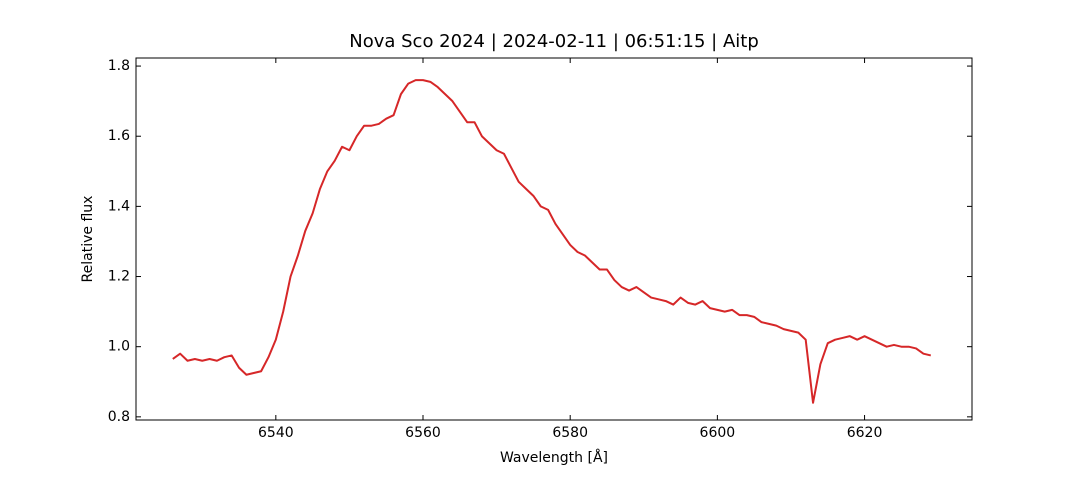 Image resolution: width=1080 pixels, height=484 pixels. Describe the element at coordinates (88, 239) in the screenshot. I see `y-axis-label: Relative flux` at that location.